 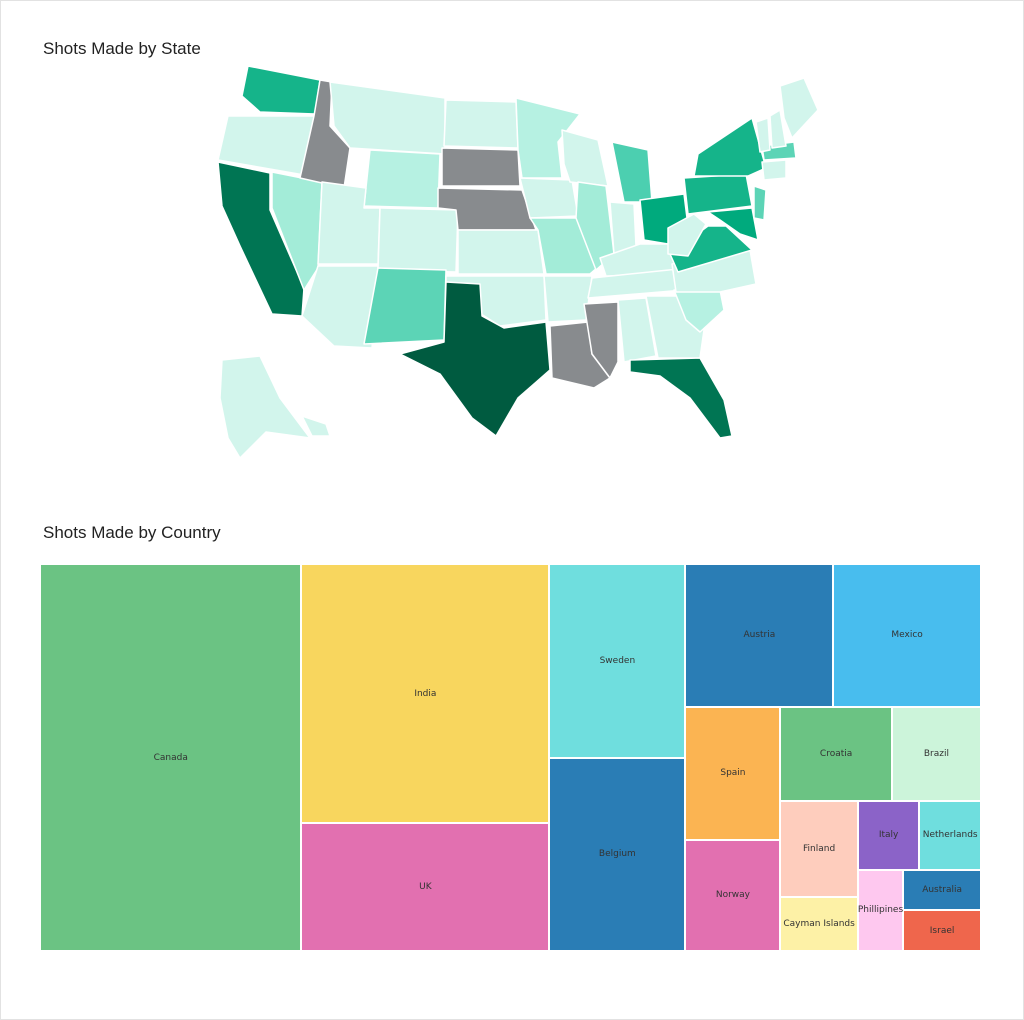 I want to click on treemap-tile-israel: Israel, so click(x=942, y=930).